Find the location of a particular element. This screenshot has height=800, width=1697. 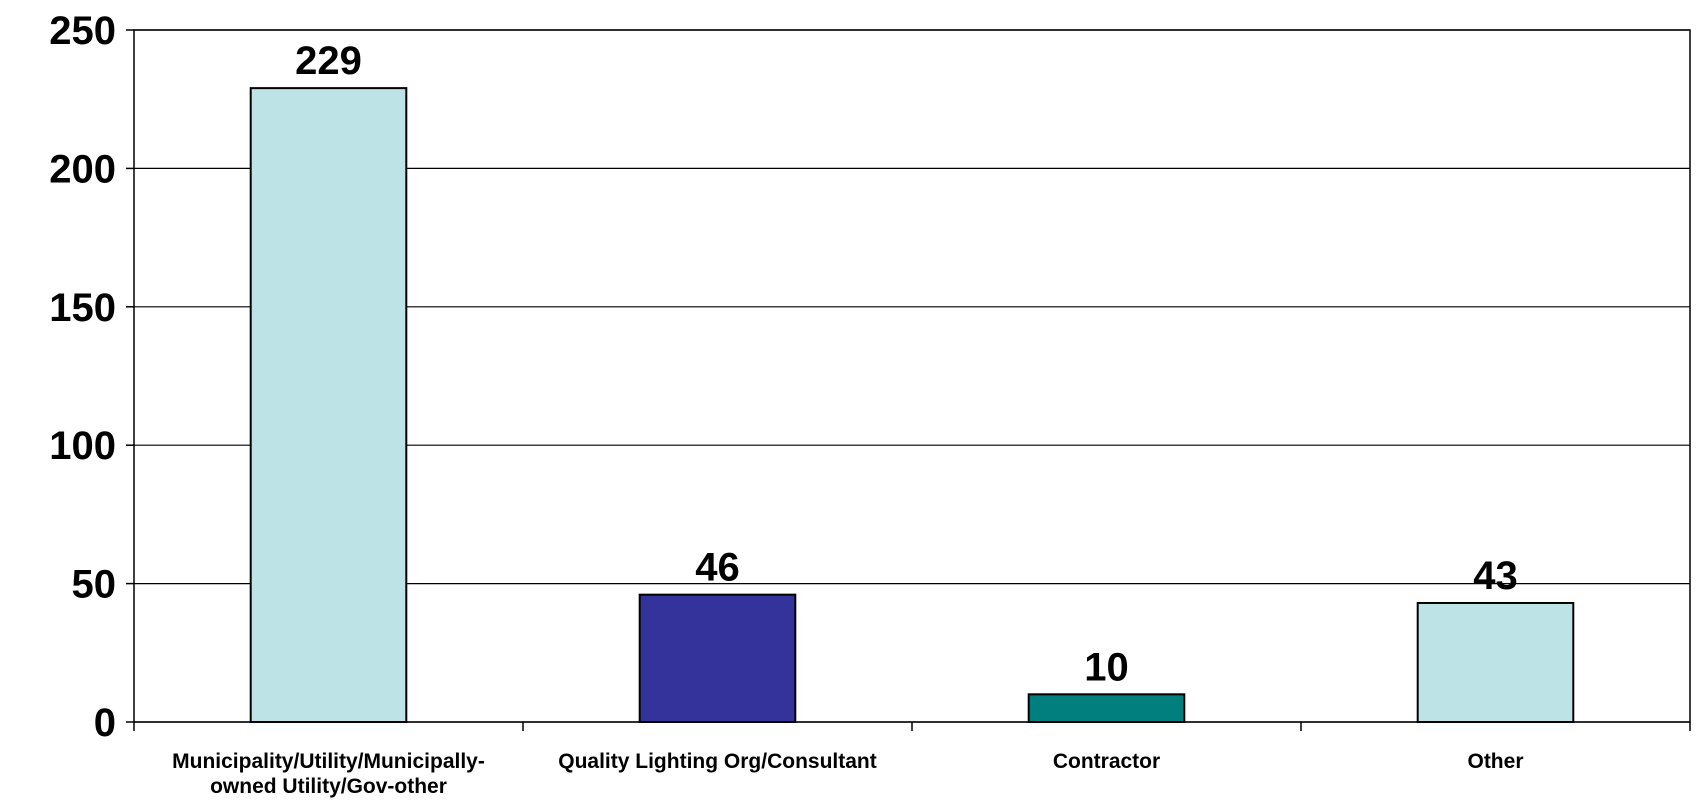

x-tick-label: owned Utility/Gov-other is located at coordinates (328, 786).